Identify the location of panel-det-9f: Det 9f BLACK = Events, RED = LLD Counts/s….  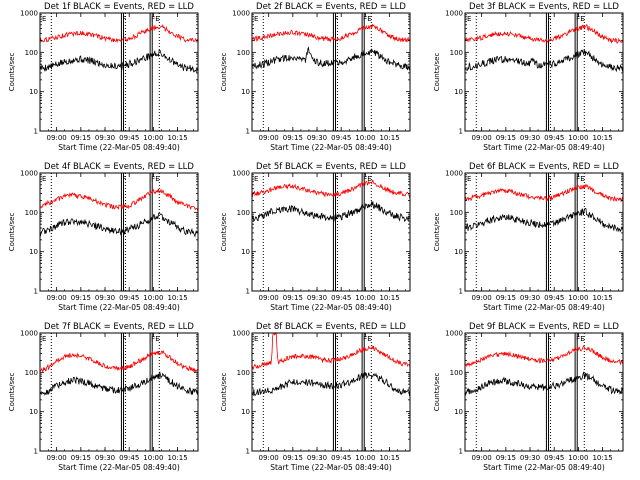
(528, 397).